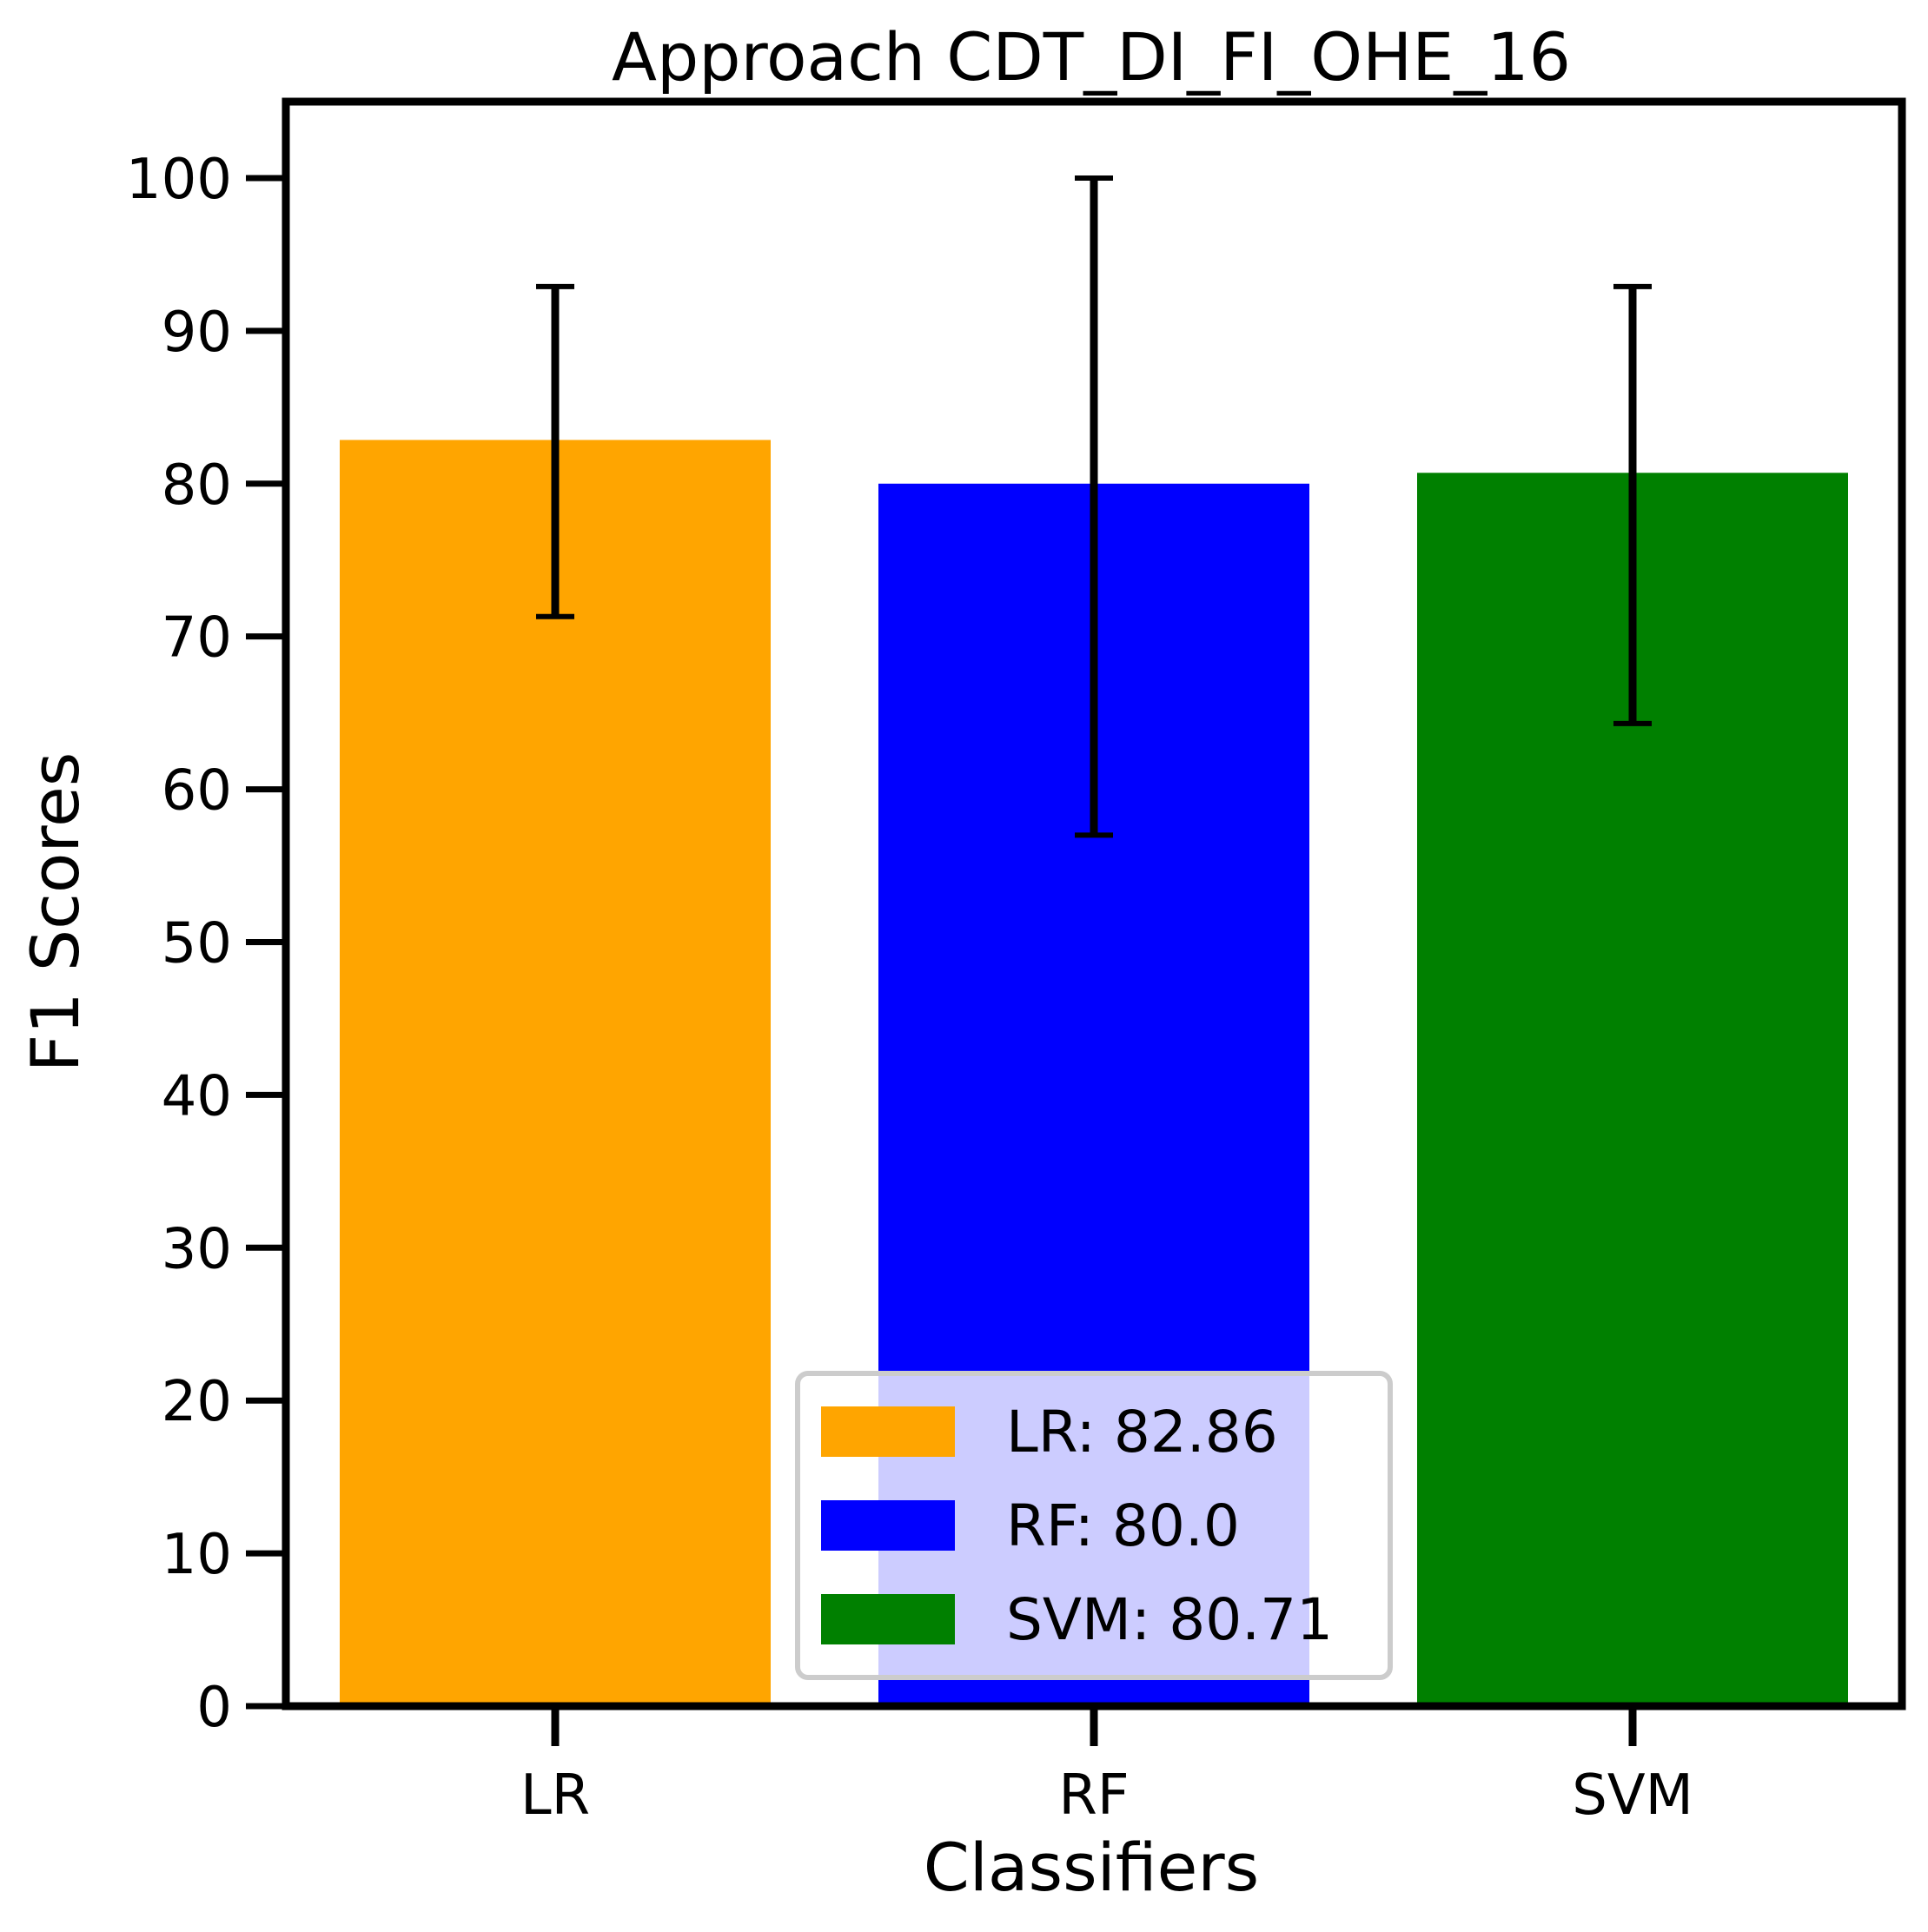  Describe the element at coordinates (197, 1555) in the screenshot. I see `y-tick-label: 10` at that location.